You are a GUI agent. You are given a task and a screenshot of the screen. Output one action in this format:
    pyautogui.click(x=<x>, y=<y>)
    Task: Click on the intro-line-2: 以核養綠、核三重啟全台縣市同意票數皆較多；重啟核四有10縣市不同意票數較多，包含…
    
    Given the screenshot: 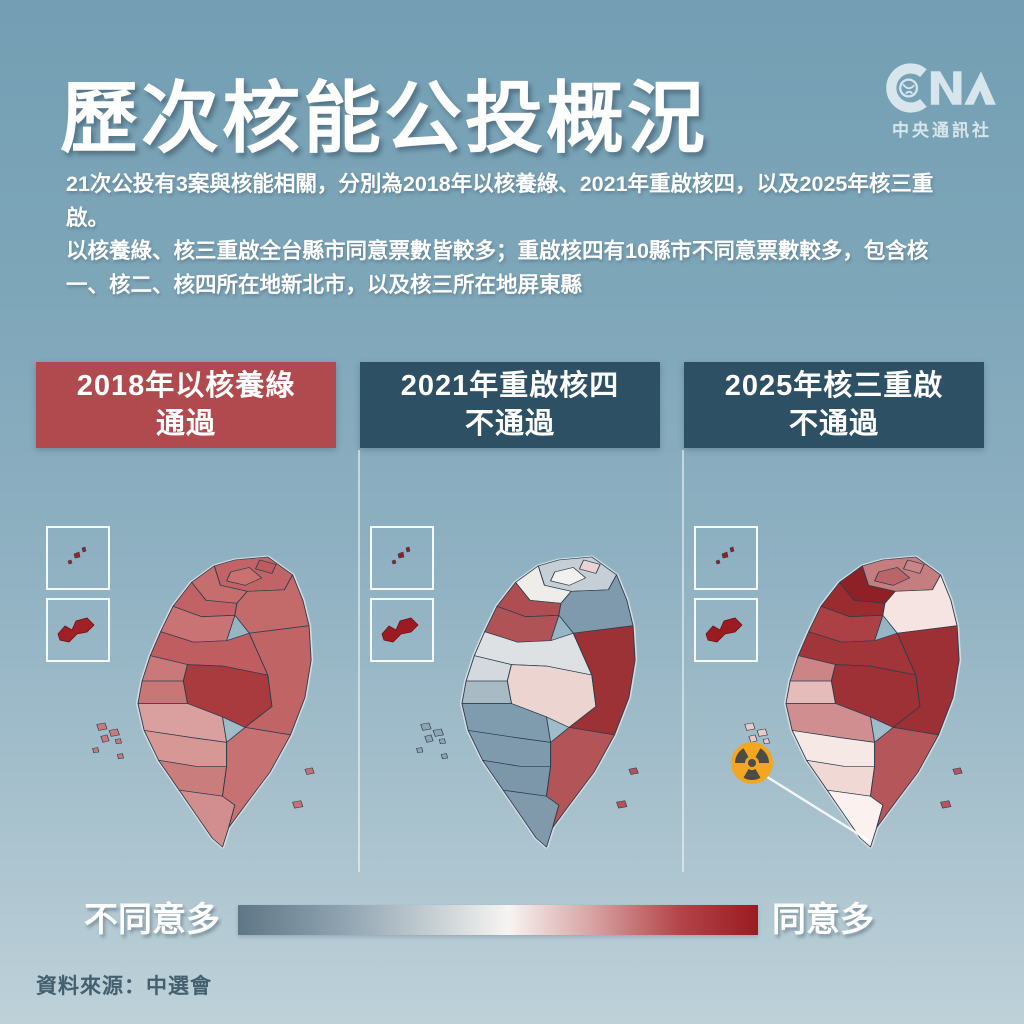 What is the action you would take?
    pyautogui.click(x=497, y=268)
    